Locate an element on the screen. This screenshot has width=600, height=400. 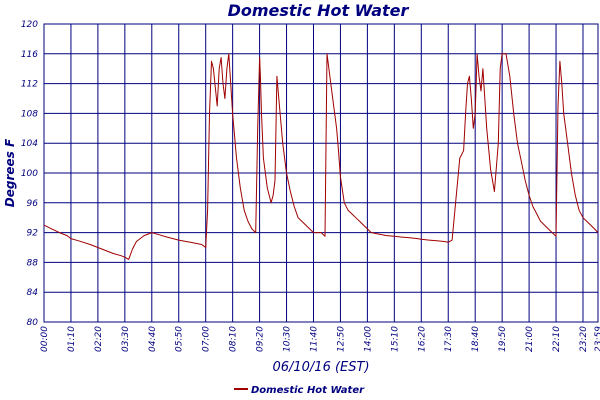
x-tick-label: 22:10 is located at coordinates (557, 339).